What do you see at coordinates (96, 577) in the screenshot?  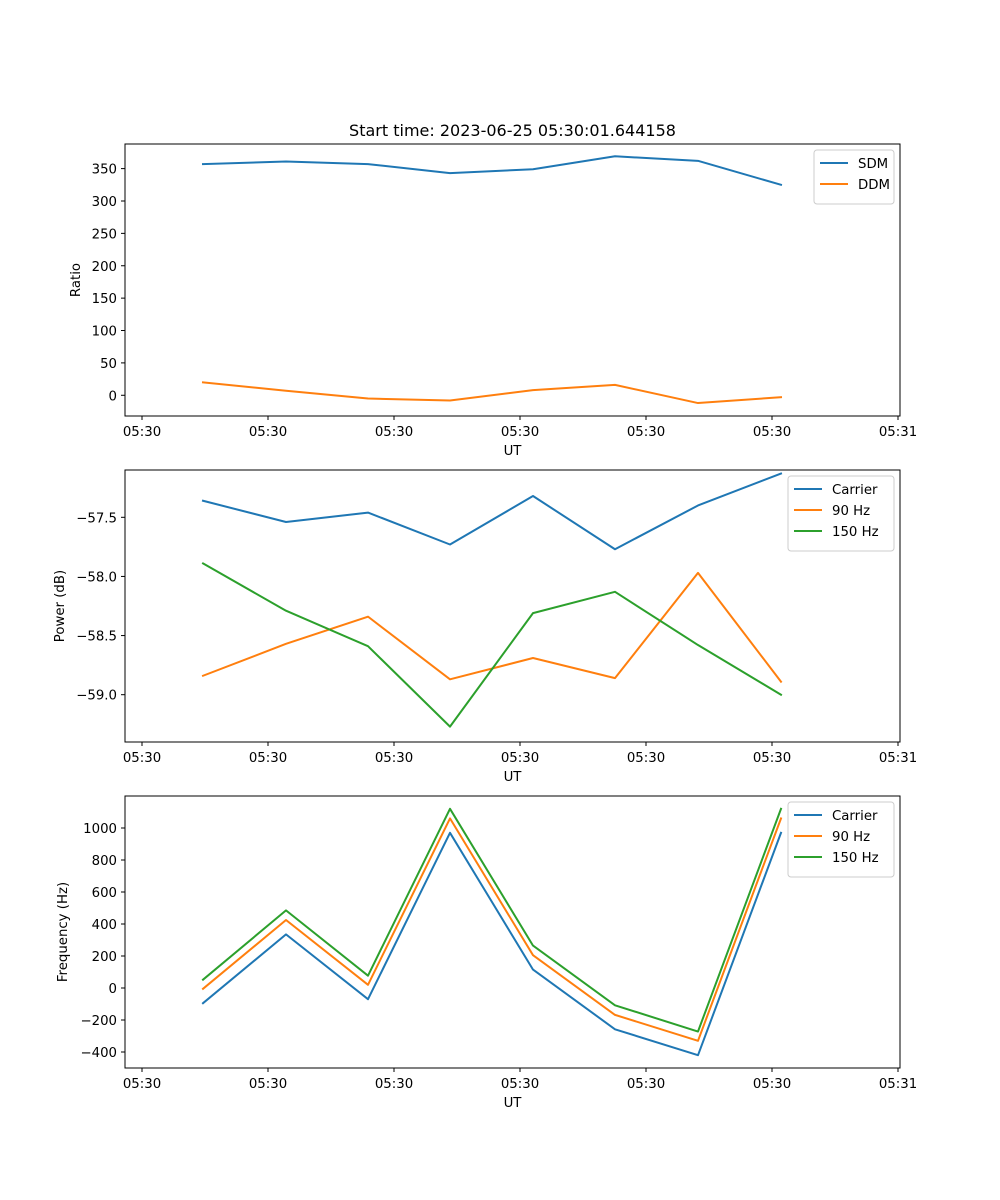 I see `y-tick-label: −58.0` at bounding box center [96, 577].